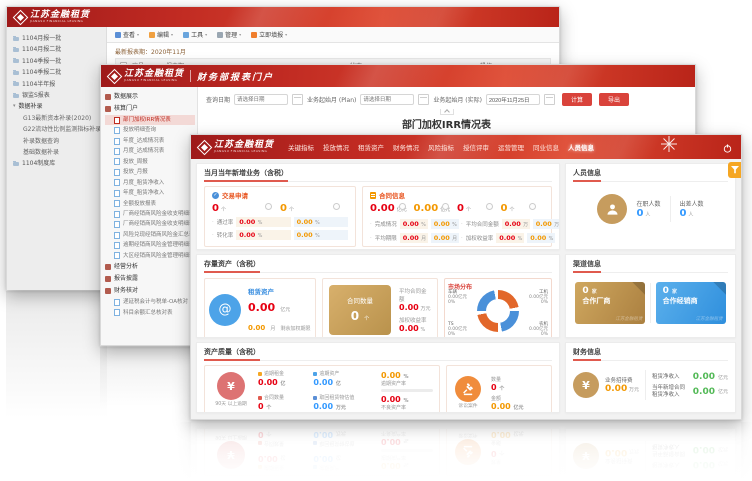  Describe the element at coordinates (150, 120) in the screenshot. I see `sidebar-item-selected: 部门加权IRR情况表` at that location.